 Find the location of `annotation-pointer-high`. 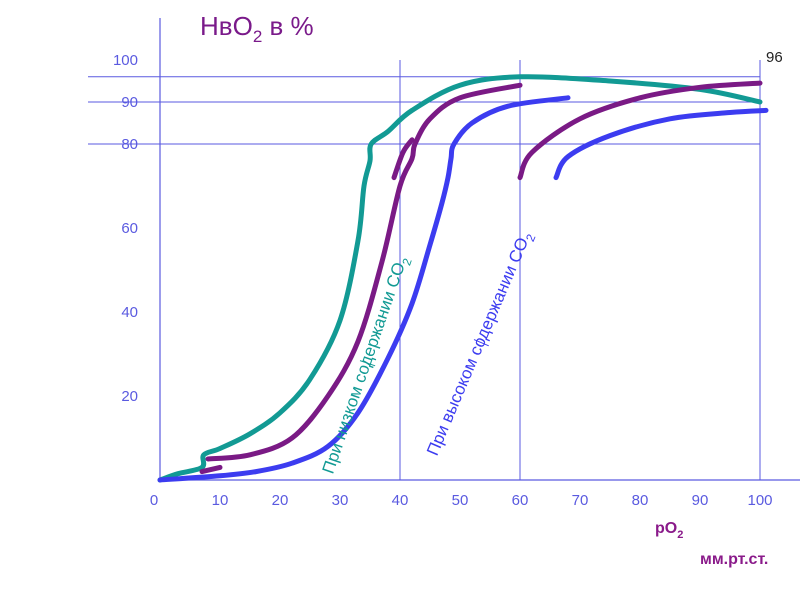

annotation-pointer-high is located at coordinates (481, 343).